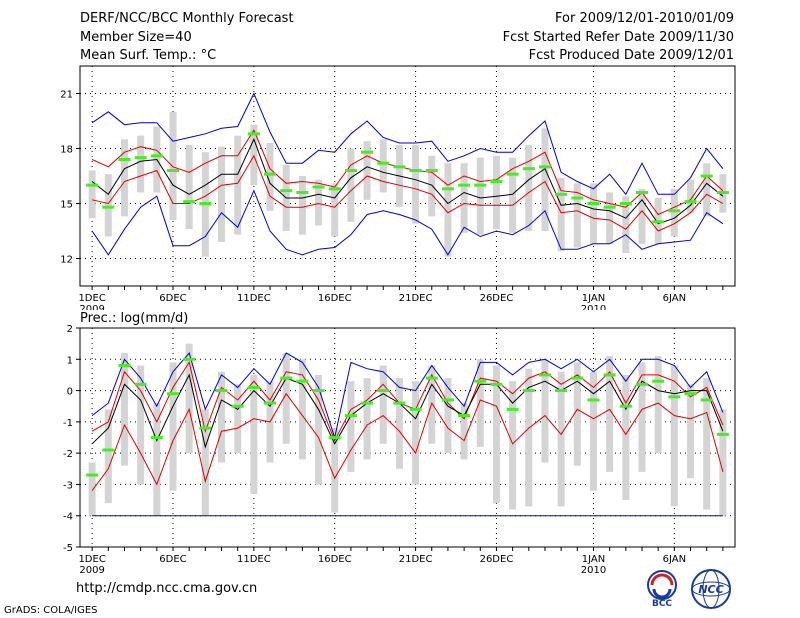  What do you see at coordinates (66, 260) in the screenshot?
I see `y-tick-label: 12` at bounding box center [66, 260].